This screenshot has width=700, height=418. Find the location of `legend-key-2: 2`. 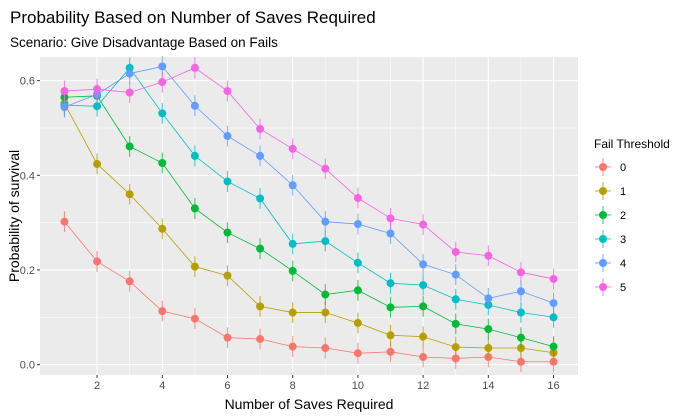

legend-key-2: 2 is located at coordinates (610, 215).